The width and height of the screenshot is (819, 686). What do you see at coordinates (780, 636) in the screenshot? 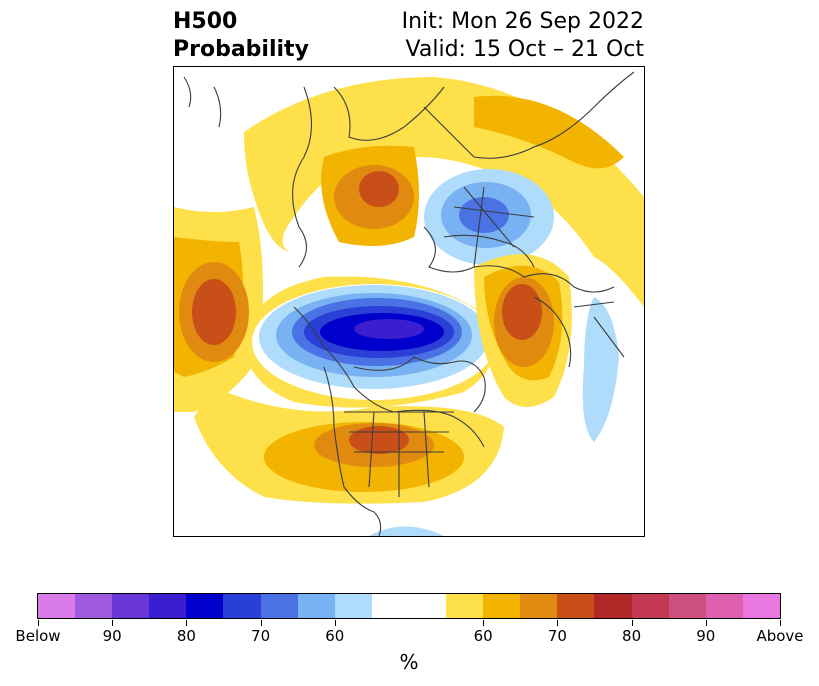
I see `colorbar-tick-label: Above` at bounding box center [780, 636].